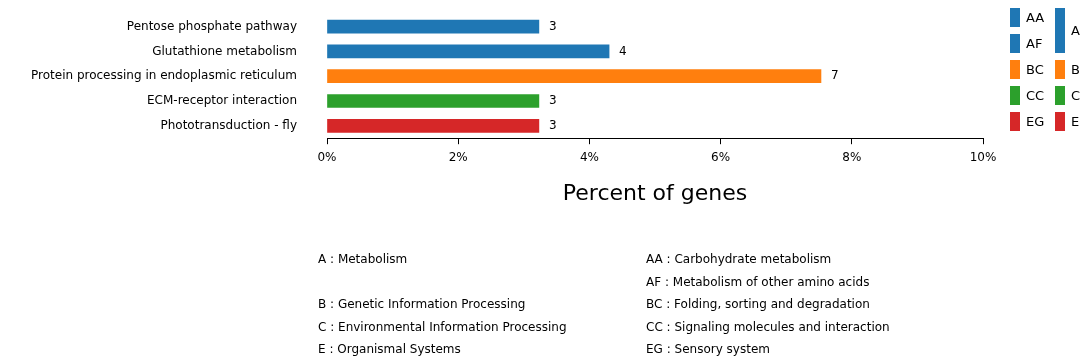 The height and width of the screenshot is (363, 1084). Describe the element at coordinates (655, 192) in the screenshot. I see `x-axis-title: Percent of genes` at that location.